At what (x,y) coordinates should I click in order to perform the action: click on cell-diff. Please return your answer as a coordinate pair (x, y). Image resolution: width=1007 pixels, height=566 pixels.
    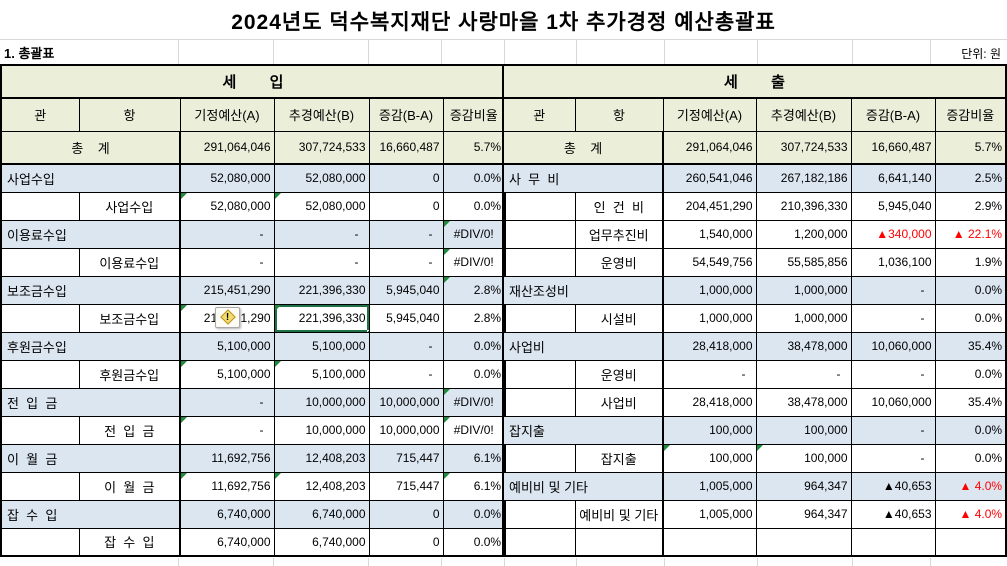
    Looking at the image, I should click on (893, 542).